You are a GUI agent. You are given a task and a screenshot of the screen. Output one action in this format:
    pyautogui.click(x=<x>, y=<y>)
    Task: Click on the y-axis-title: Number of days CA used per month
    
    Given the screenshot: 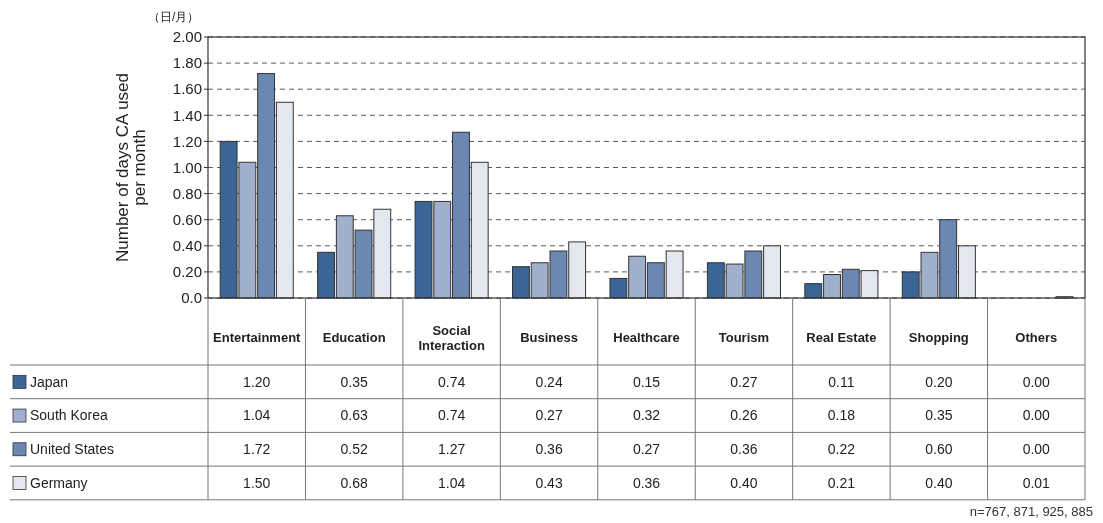 What is the action you would take?
    pyautogui.click(x=131, y=167)
    